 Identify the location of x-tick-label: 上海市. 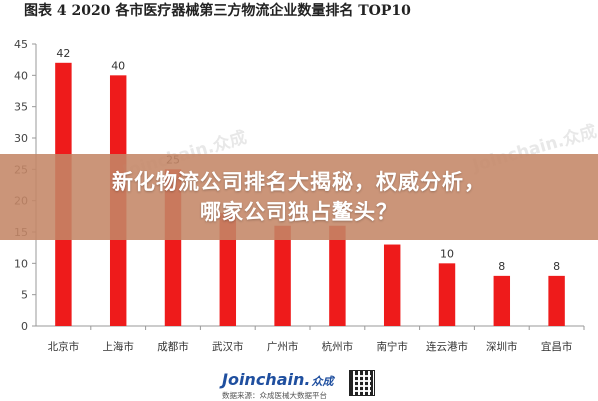
(118, 346).